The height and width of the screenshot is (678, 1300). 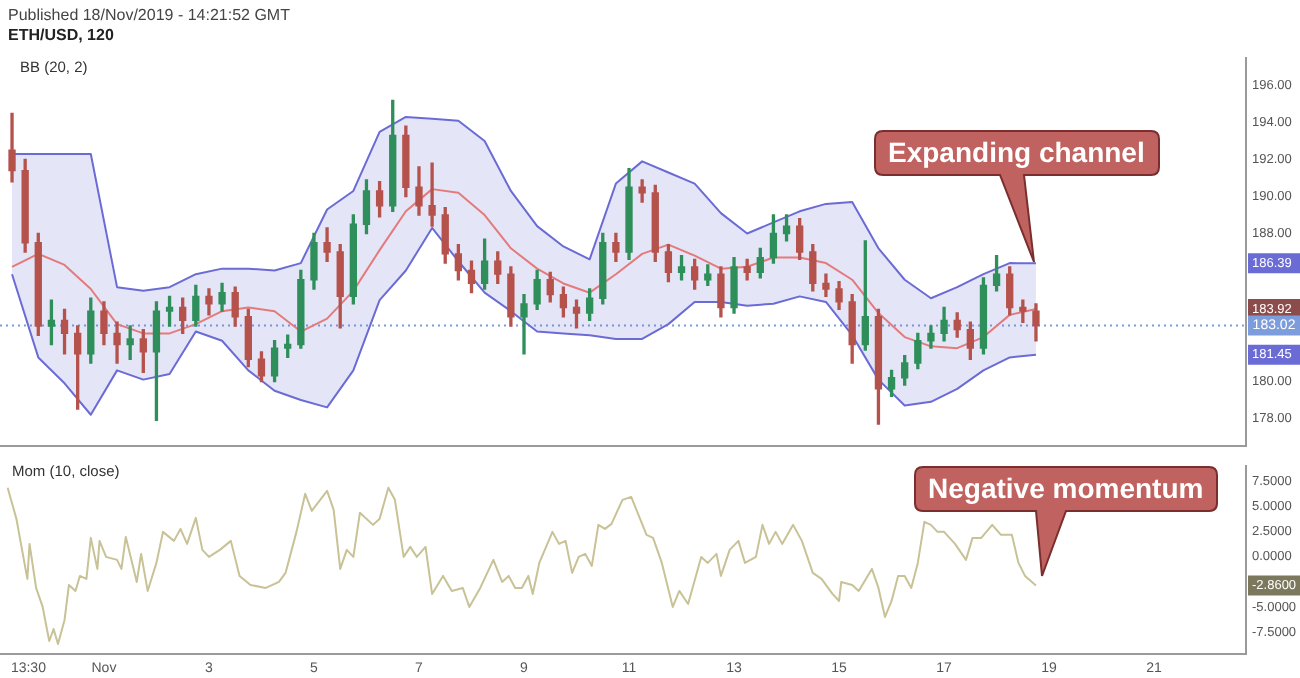 What do you see at coordinates (1067, 523) in the screenshot?
I see `speech-bubble: Negative momentum` at bounding box center [1067, 523].